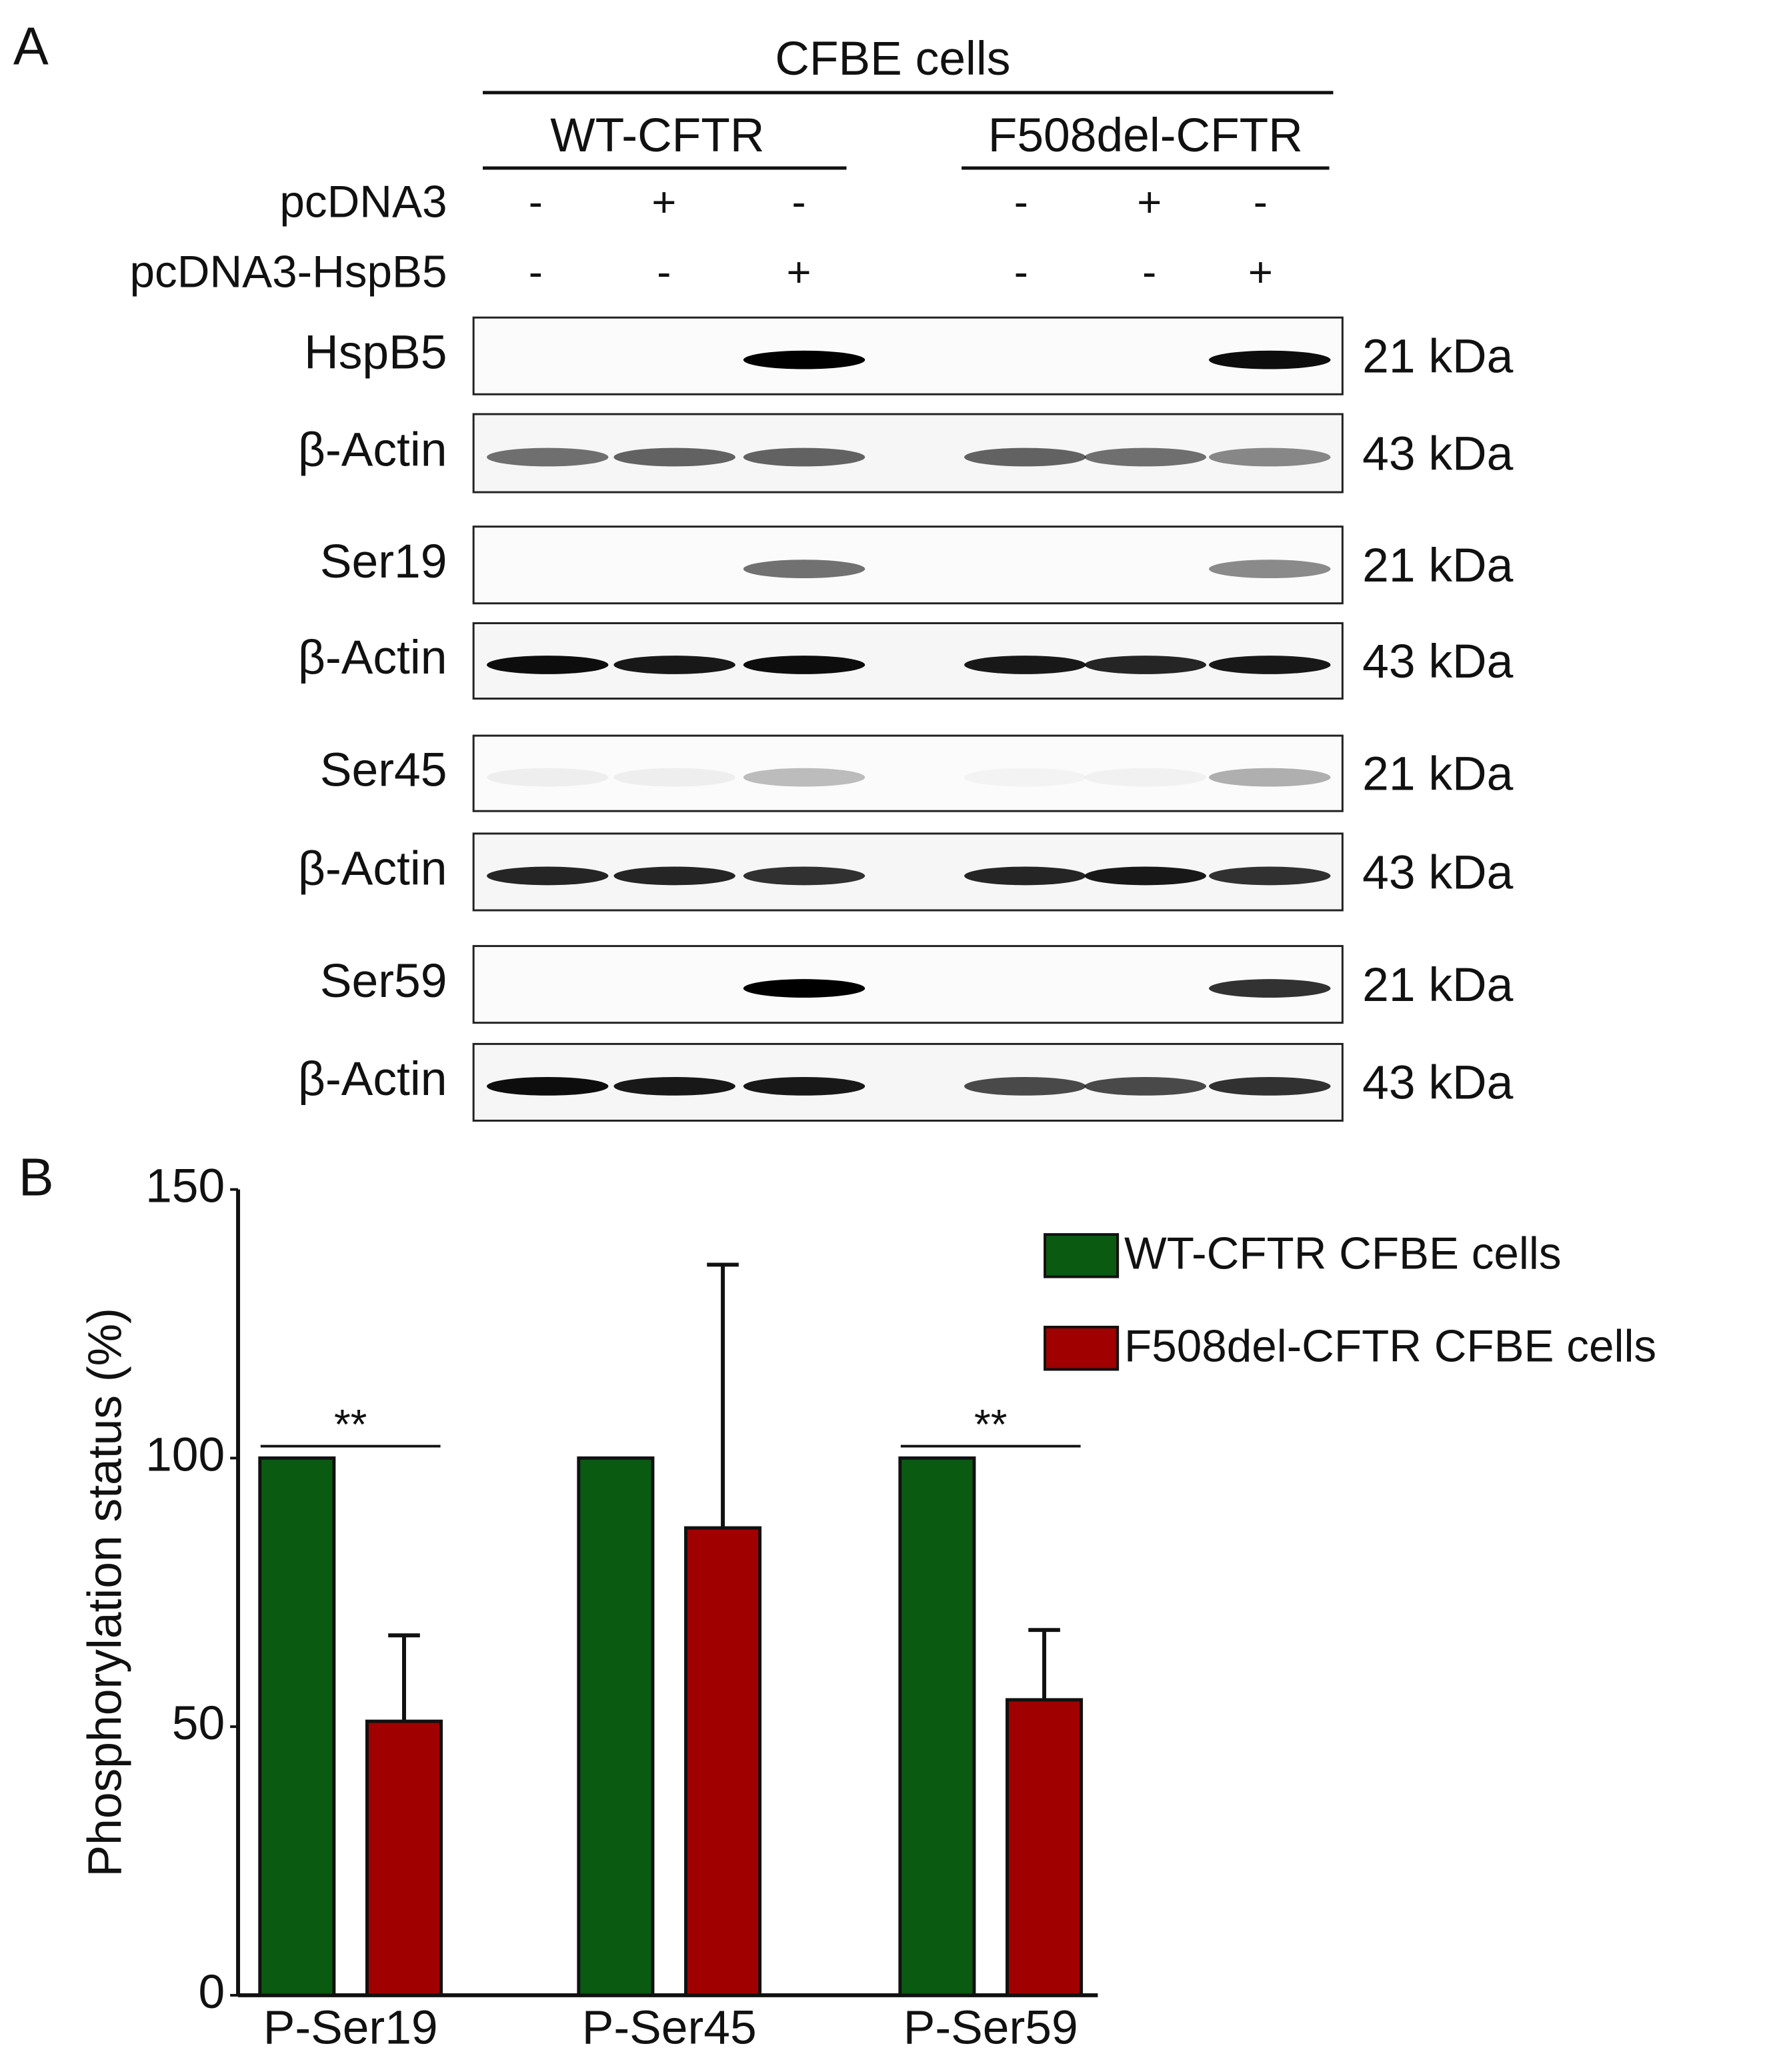  I want to click on blot-header: CFBE cells, so click(892, 58).